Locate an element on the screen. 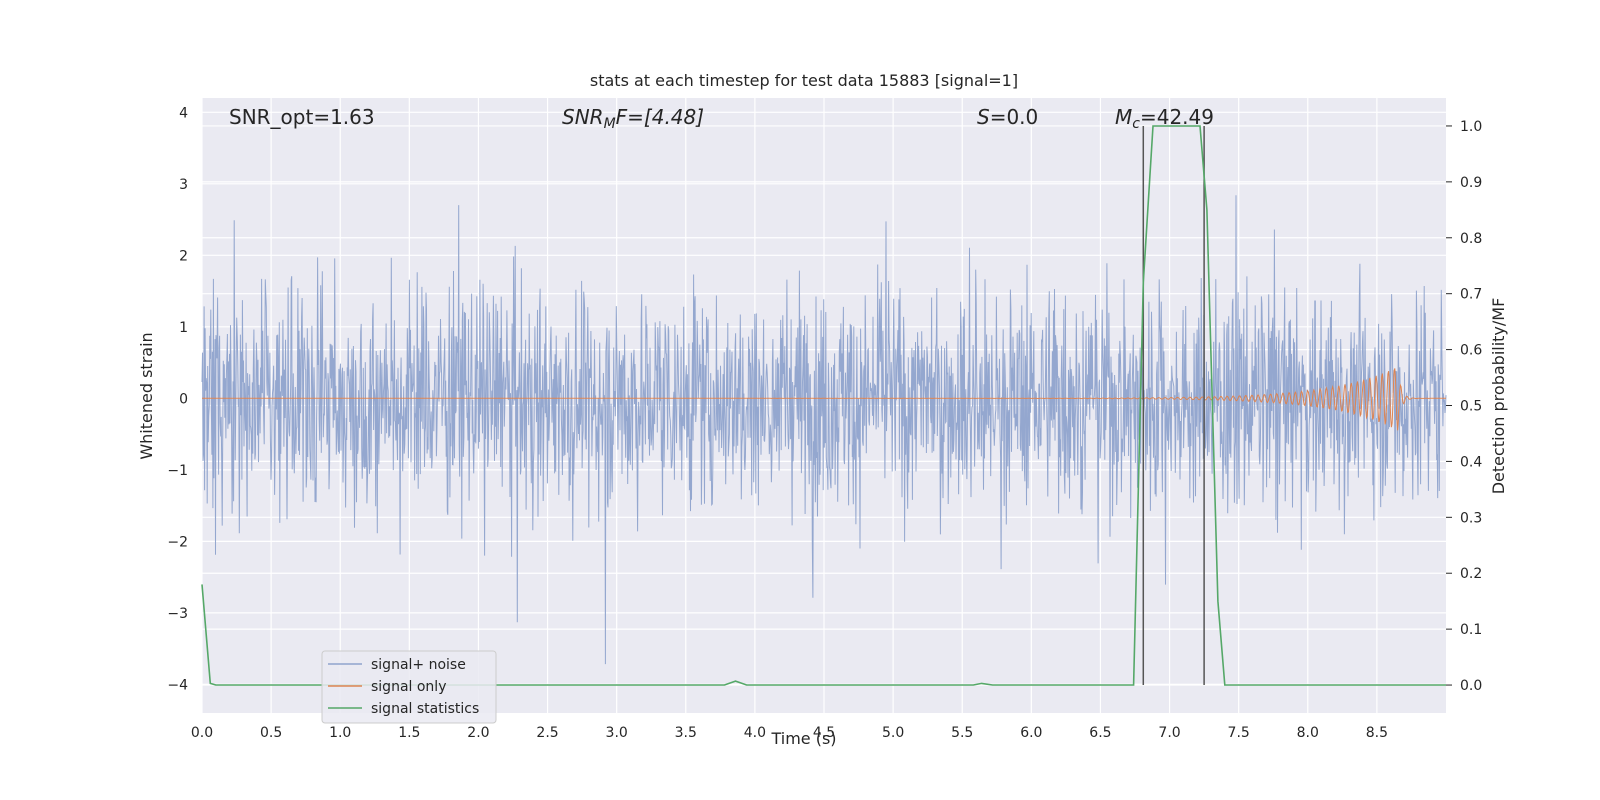  y-right-tick-label: 0.5 is located at coordinates (1471, 407).